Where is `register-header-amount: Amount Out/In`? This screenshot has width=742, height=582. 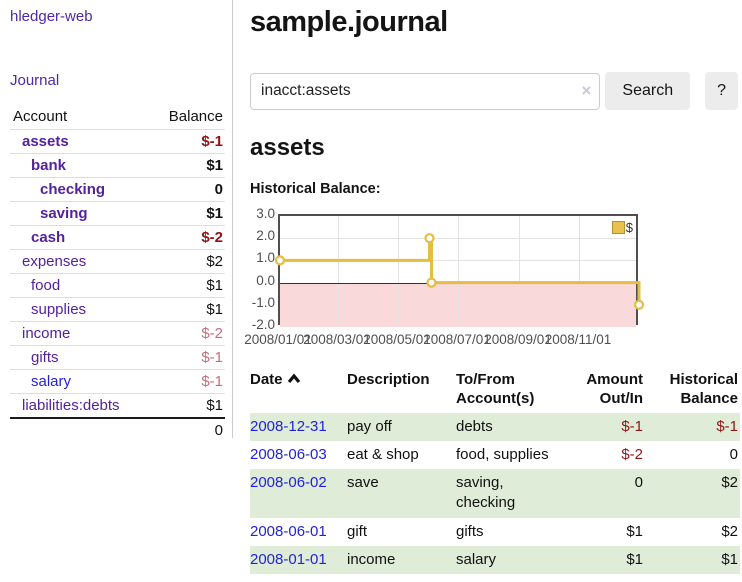
register-header-amount: Amount Out/In is located at coordinates (614, 389).